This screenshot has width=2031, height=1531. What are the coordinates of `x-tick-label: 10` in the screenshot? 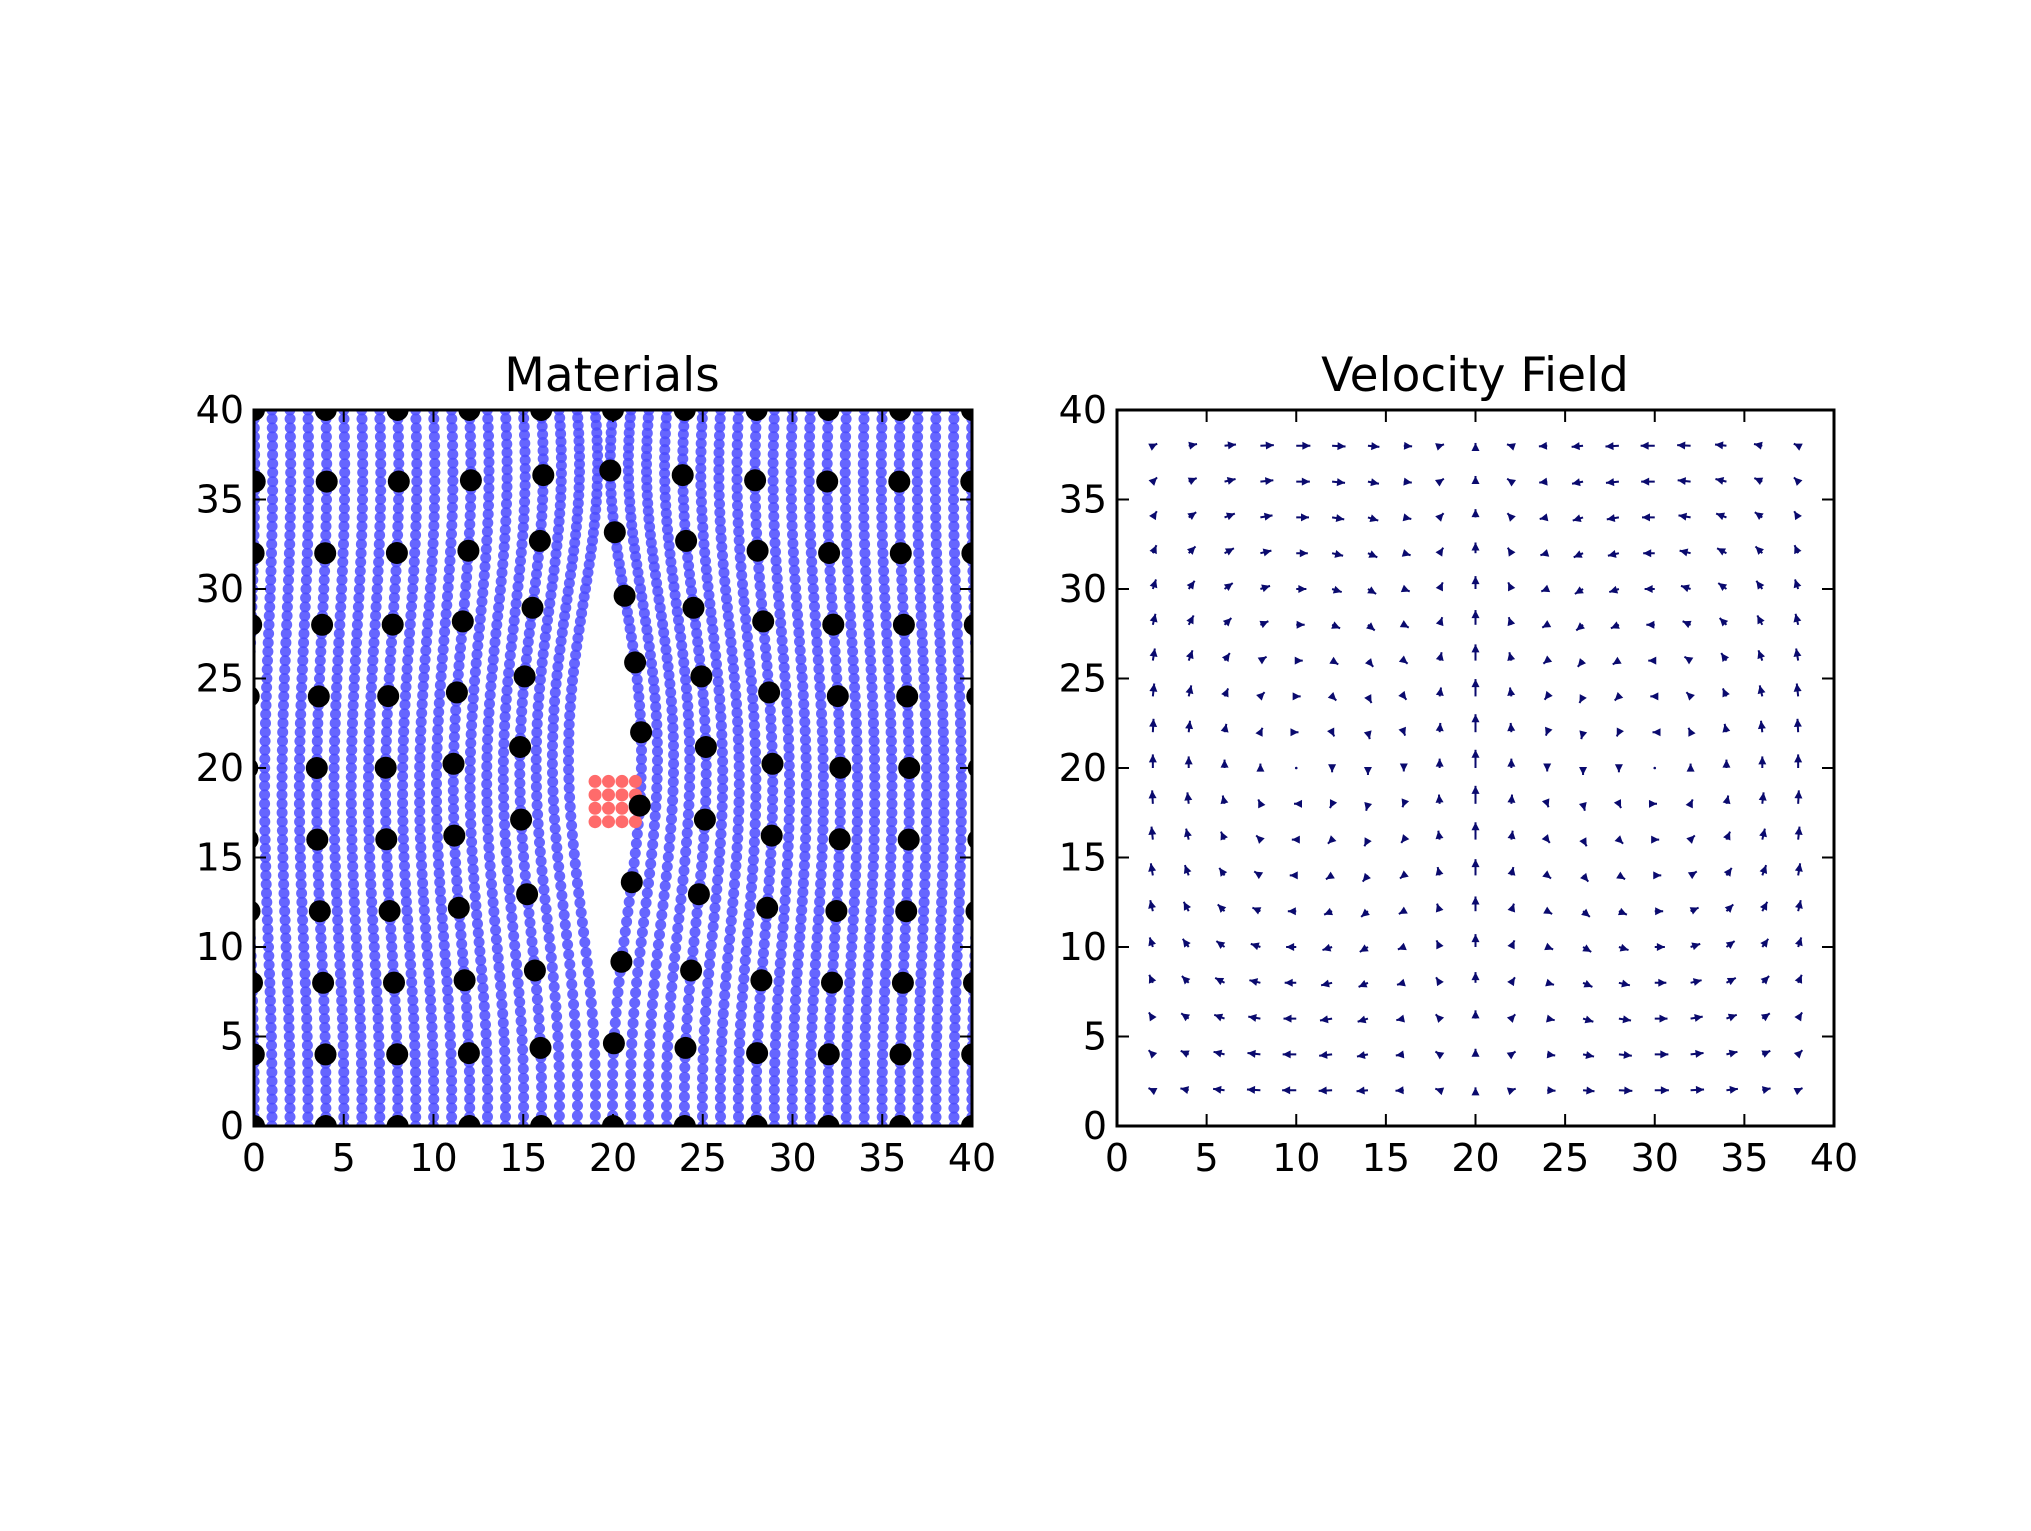 It's located at (1296, 1158).